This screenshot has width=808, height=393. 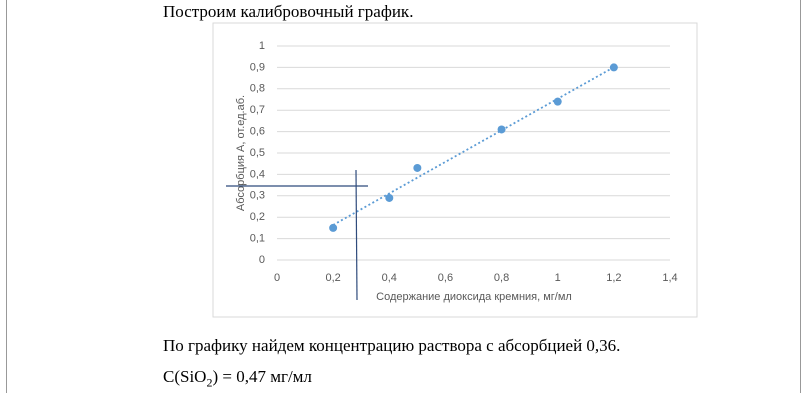 What do you see at coordinates (332, 278) in the screenshot?
I see `x-tick-label: 0,2` at bounding box center [332, 278].